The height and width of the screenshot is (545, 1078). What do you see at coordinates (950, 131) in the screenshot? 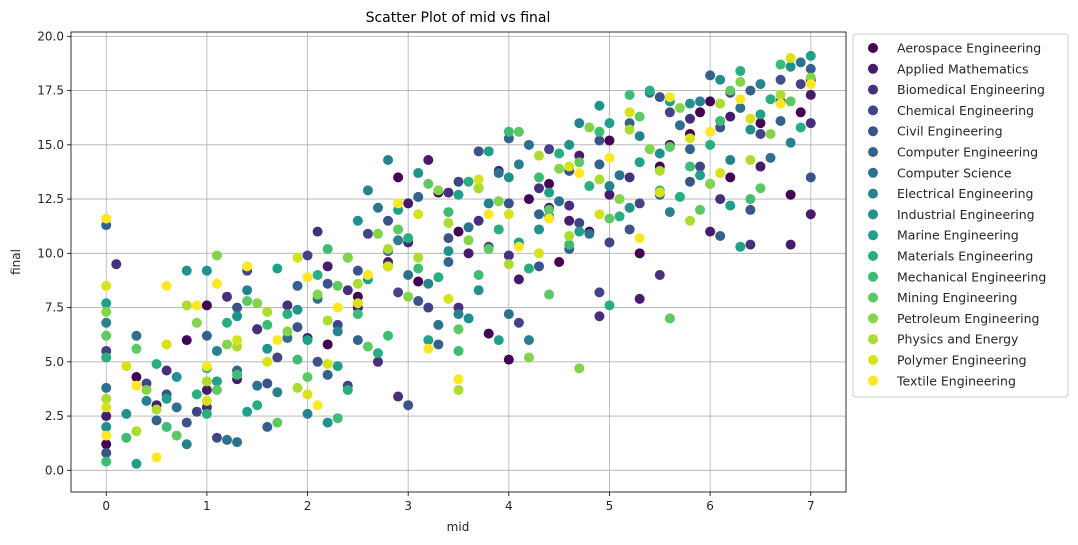
I see `legend-entry: Civil Engineering` at bounding box center [950, 131].